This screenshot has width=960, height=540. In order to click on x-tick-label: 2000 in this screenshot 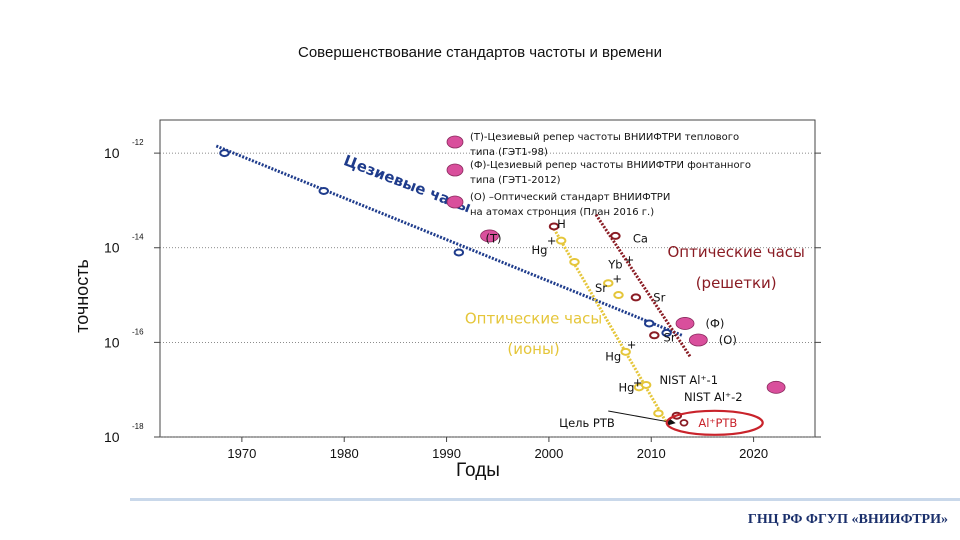, I will do `click(548, 453)`.